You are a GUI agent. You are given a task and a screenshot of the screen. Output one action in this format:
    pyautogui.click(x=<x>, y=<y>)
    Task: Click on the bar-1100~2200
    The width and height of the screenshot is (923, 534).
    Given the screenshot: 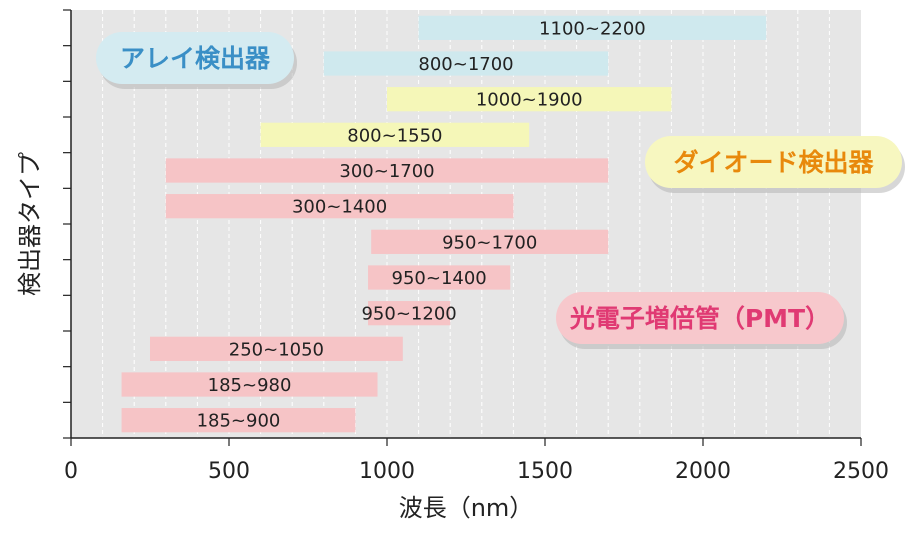 What is the action you would take?
    pyautogui.click(x=592, y=27)
    